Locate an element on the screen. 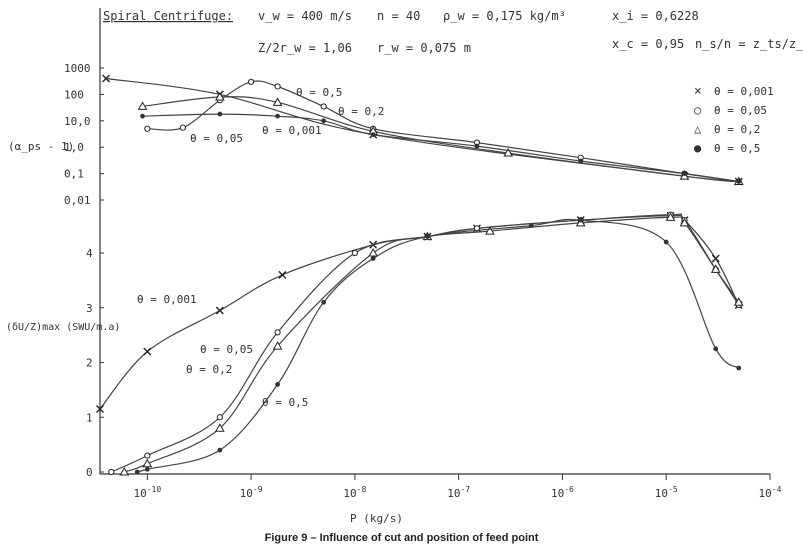  lower-y-tick-label: 1 is located at coordinates (89, 417).